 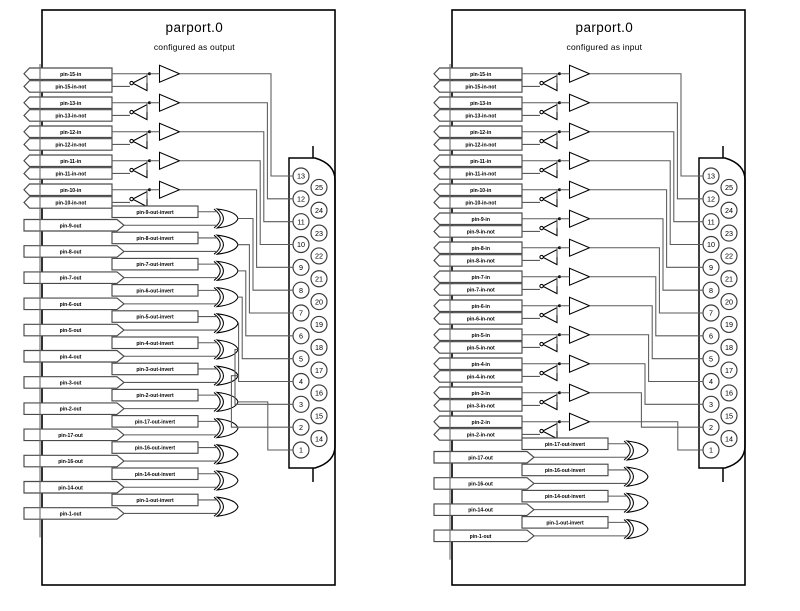 I want to click on connector-pin-14-circle, so click(x=319, y=439).